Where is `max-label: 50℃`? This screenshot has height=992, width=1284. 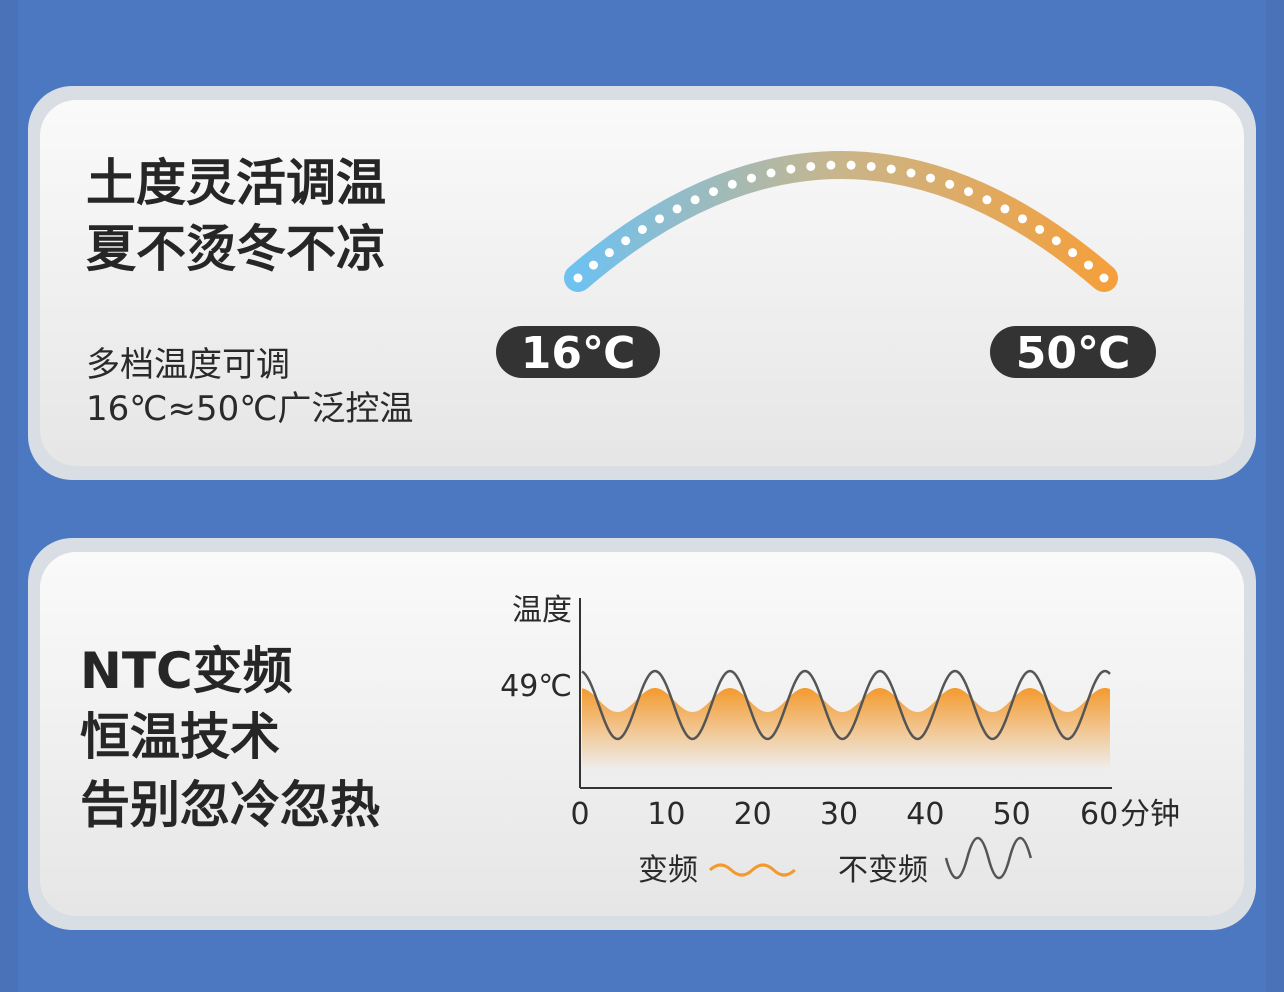
max-label: 50℃ is located at coordinates (1073, 353).